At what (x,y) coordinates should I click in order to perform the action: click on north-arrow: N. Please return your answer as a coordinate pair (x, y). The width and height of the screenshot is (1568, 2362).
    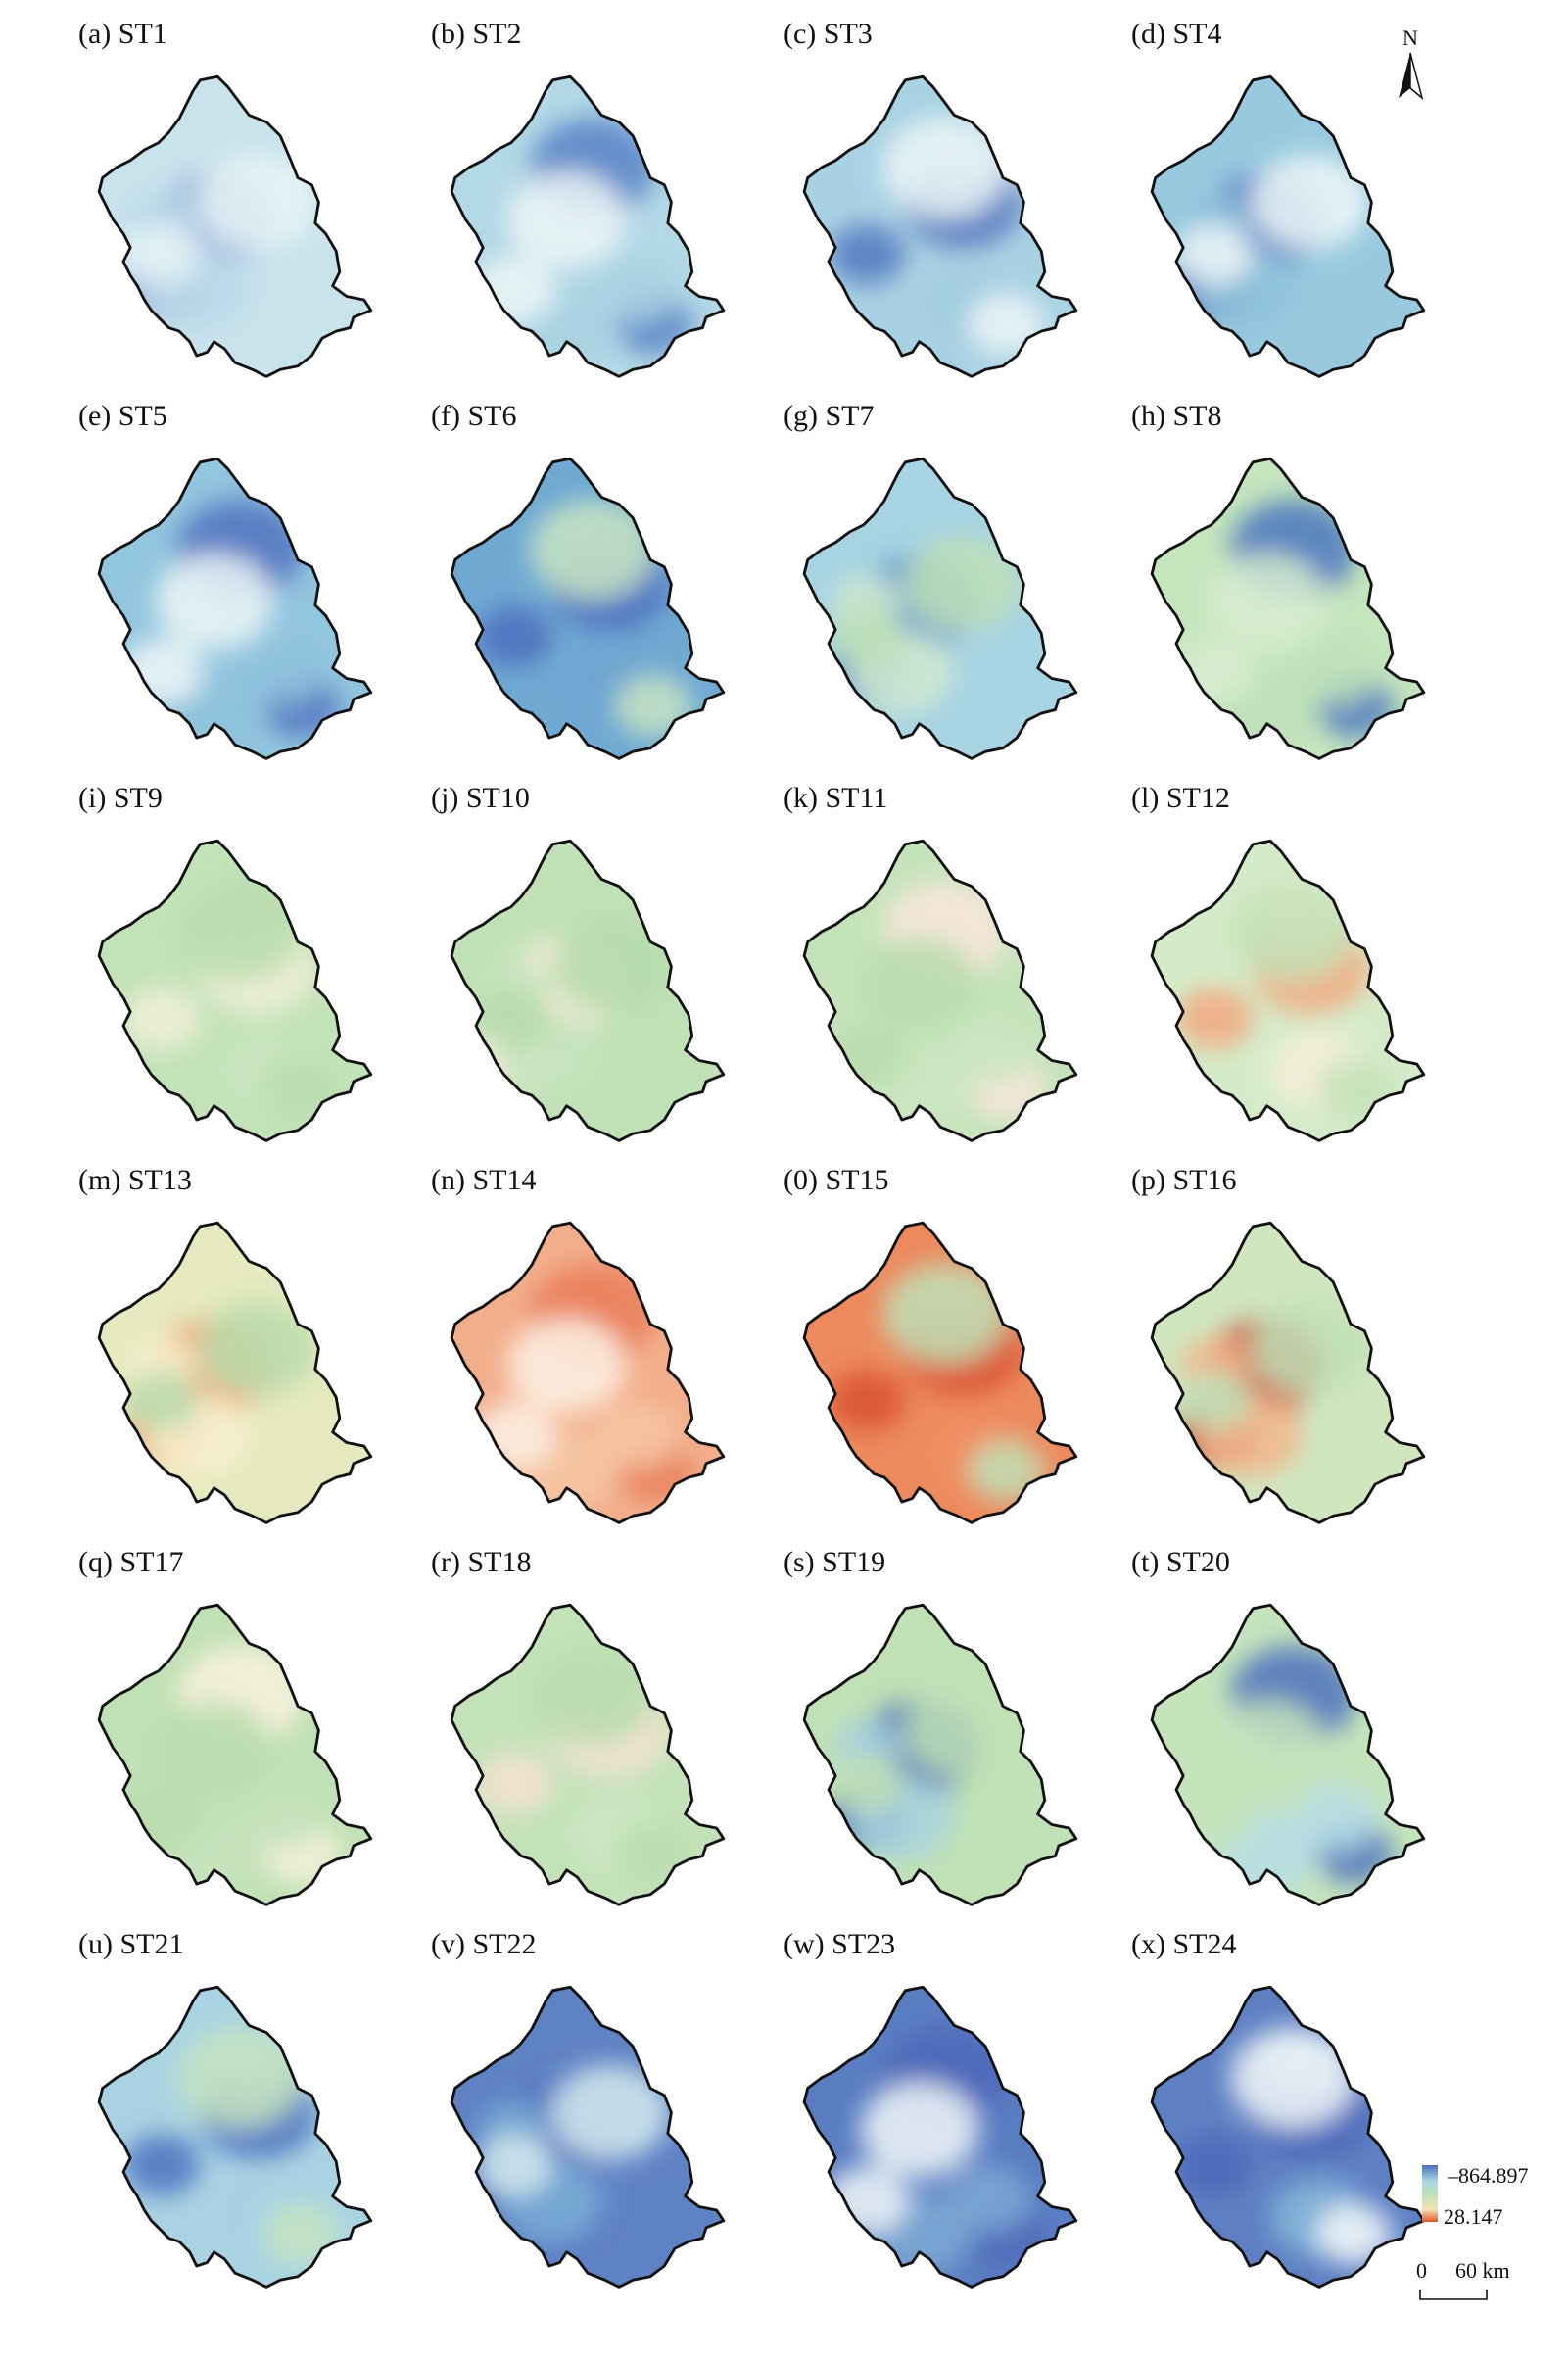
    Looking at the image, I should click on (1411, 63).